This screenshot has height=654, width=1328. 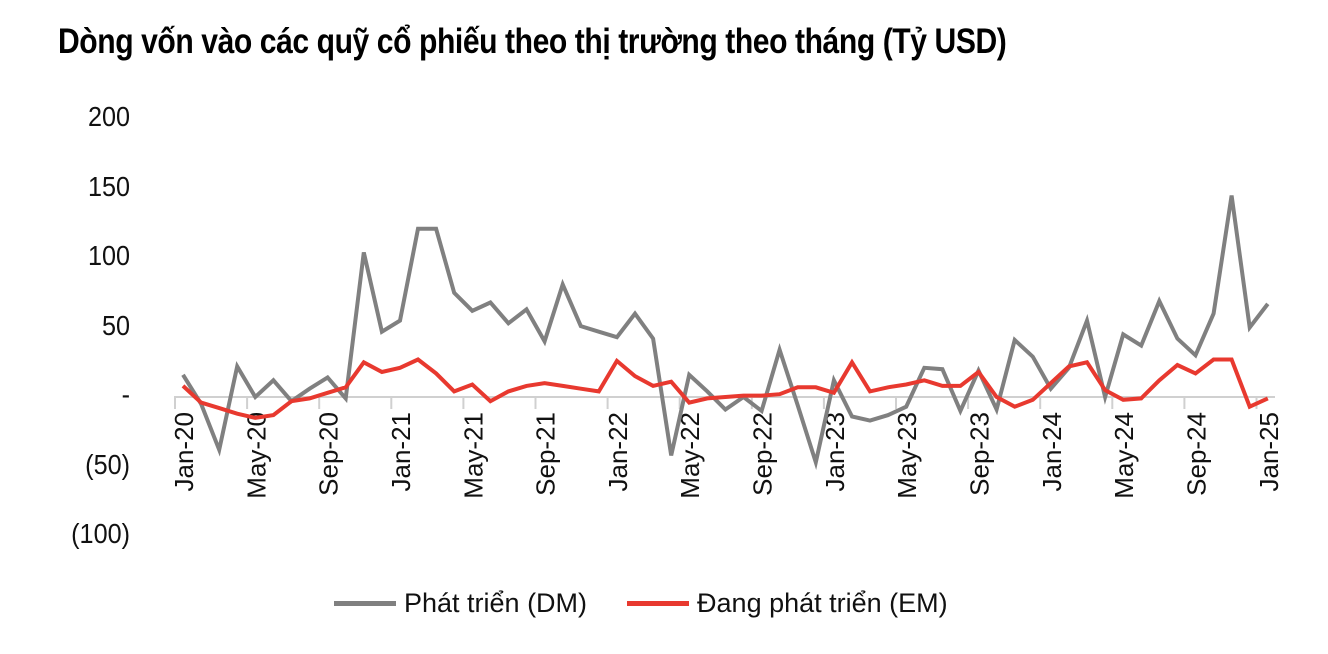 What do you see at coordinates (907, 455) in the screenshot?
I see `x-tick-label: May-23` at bounding box center [907, 455].